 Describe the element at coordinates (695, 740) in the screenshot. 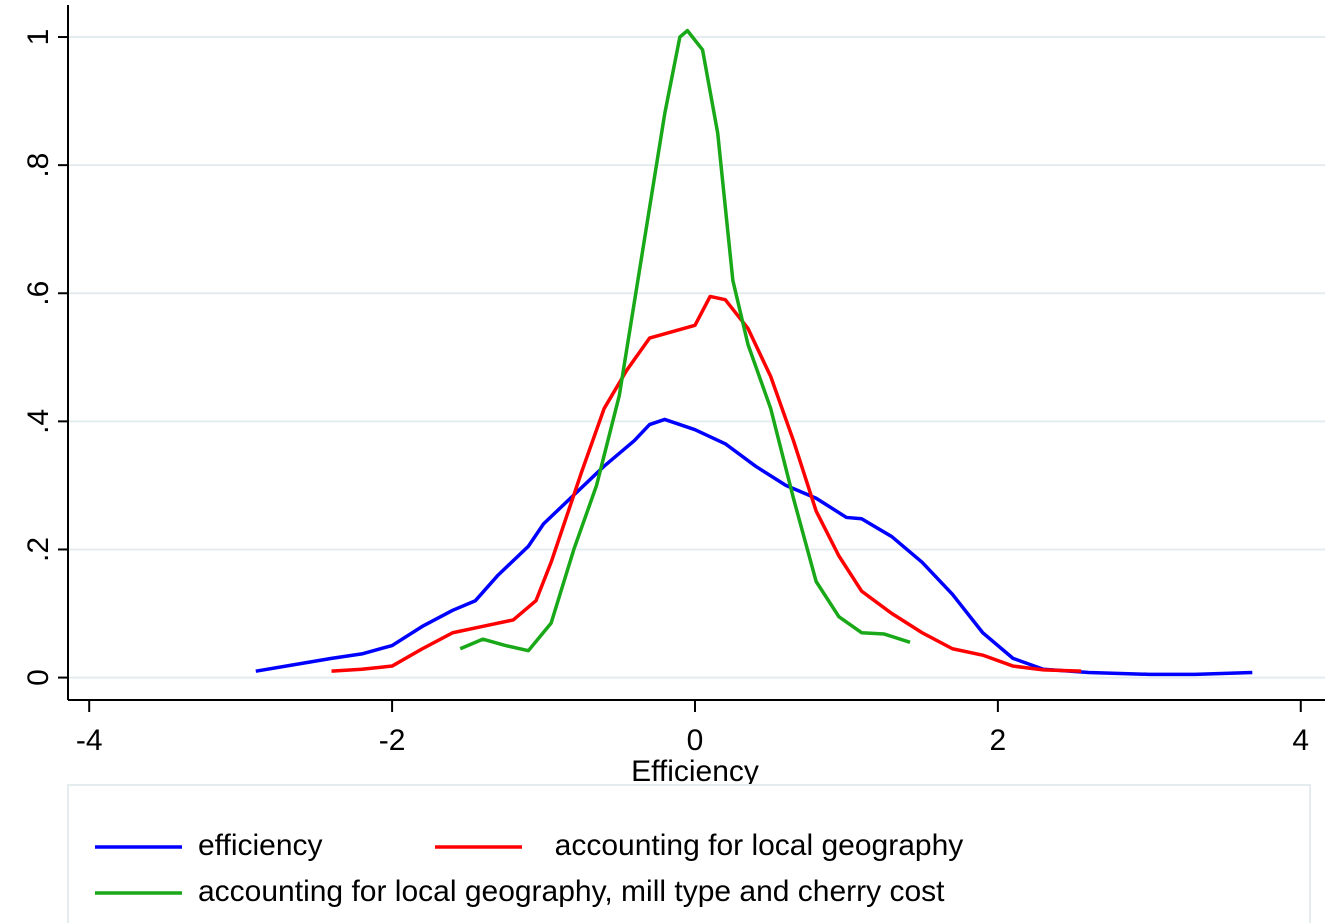

I see `x-tick-label: 0` at that location.